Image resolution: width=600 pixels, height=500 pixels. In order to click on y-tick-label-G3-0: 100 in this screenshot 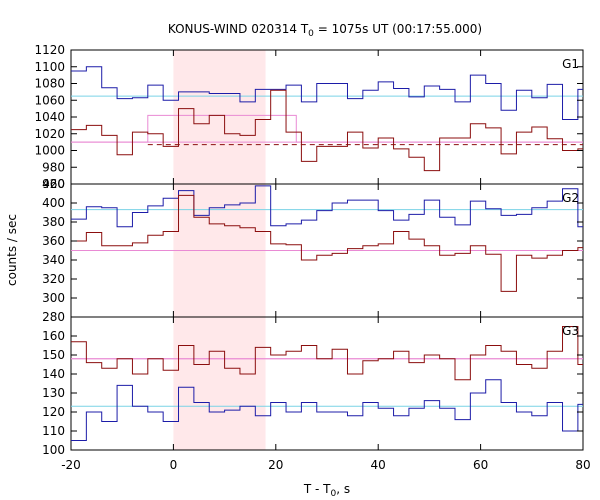, I will do `click(53, 450)`.